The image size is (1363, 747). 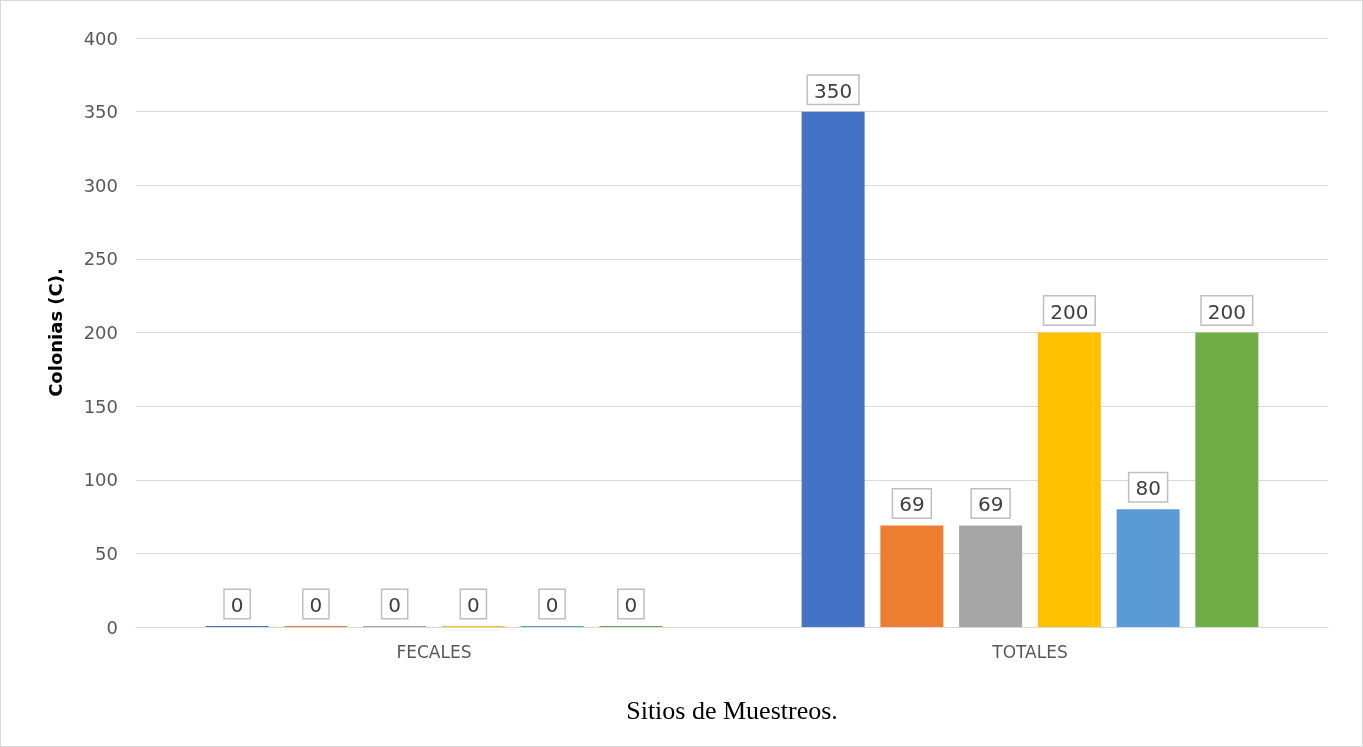 I want to click on y-tick-label: 150, so click(x=100, y=406).